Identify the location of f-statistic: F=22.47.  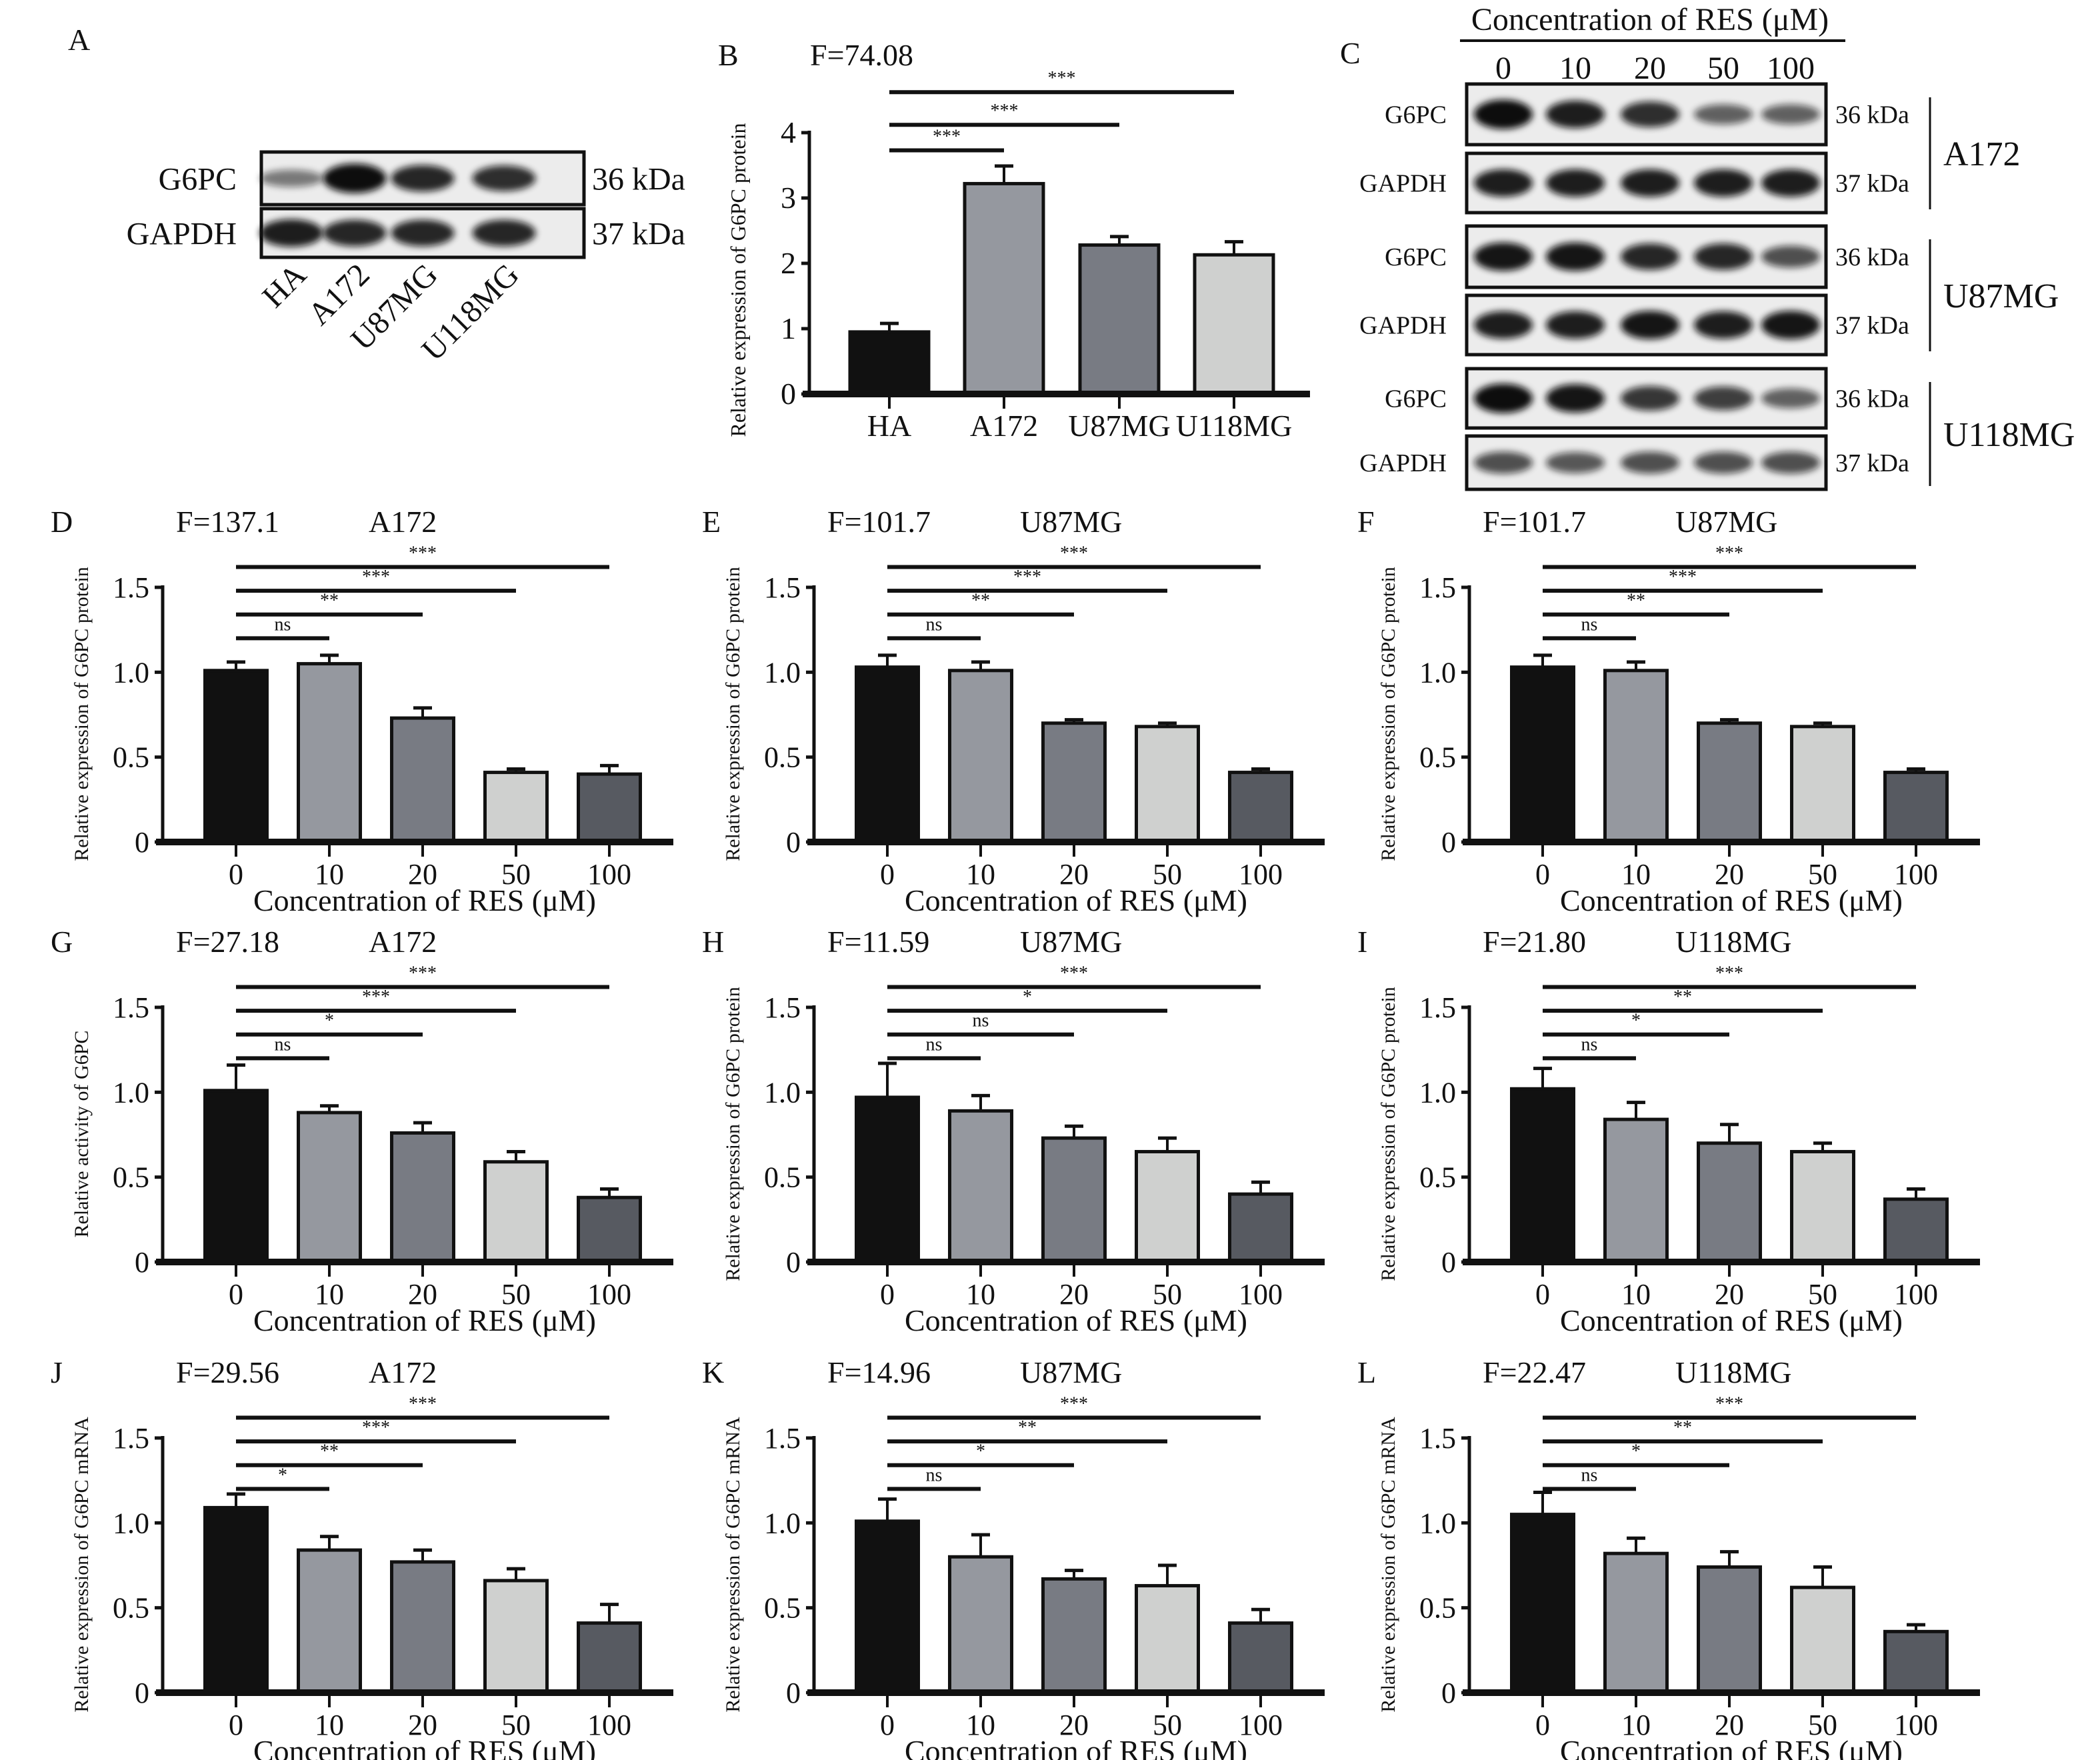
(1534, 1372).